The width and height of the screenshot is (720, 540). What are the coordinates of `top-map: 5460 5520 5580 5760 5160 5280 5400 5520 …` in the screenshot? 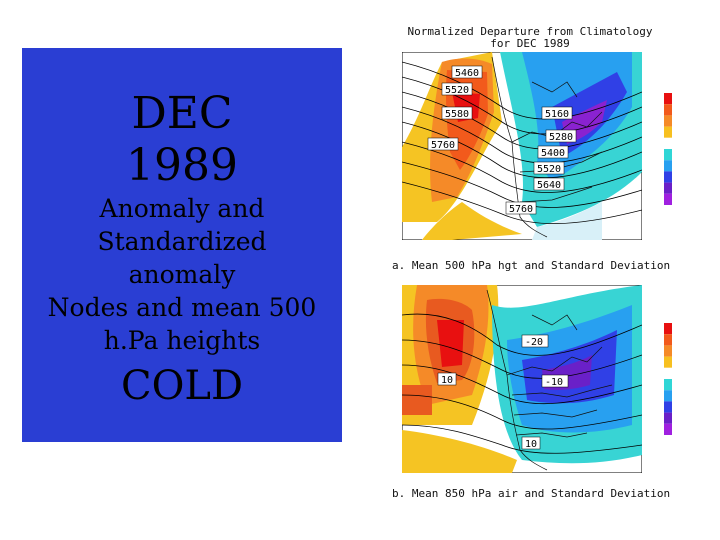 It's located at (522, 146).